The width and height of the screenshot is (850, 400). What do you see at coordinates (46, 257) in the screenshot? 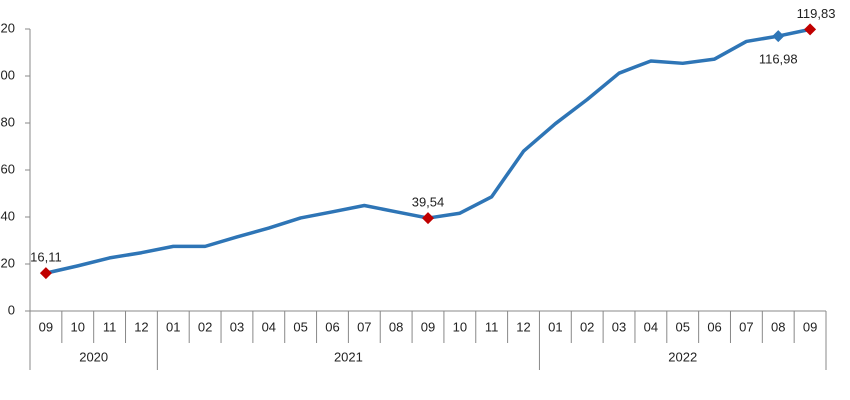
I see `value-label: 16,11` at bounding box center [46, 257].